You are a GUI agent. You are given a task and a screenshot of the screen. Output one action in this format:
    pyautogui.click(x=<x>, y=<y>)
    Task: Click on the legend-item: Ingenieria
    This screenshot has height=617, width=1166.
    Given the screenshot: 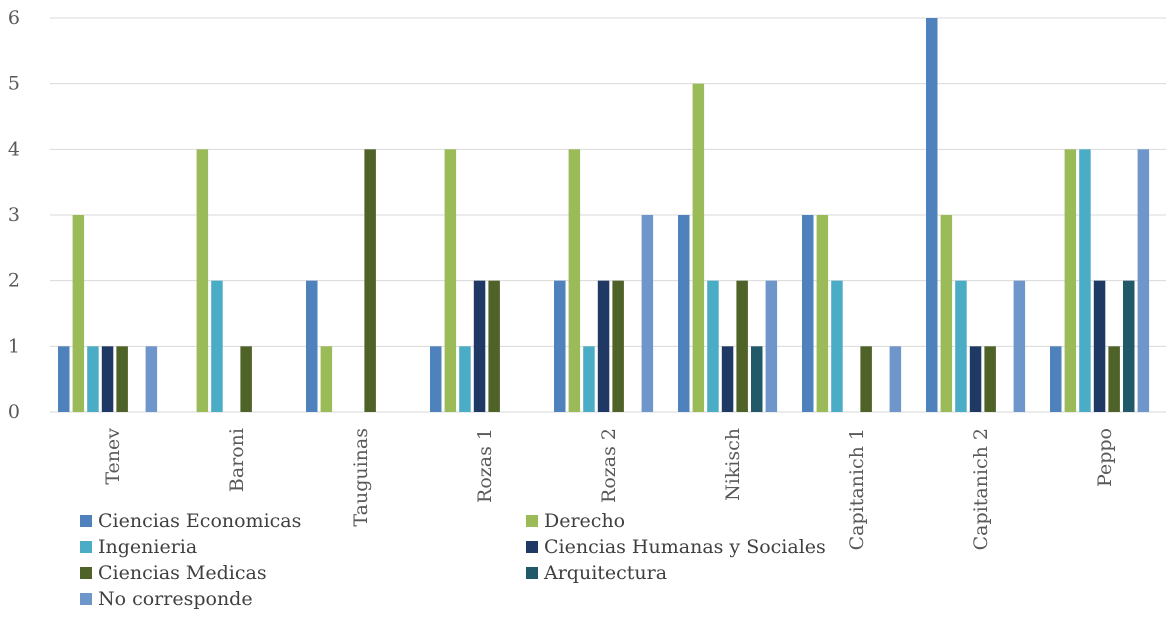 What is the action you would take?
    pyautogui.click(x=138, y=547)
    